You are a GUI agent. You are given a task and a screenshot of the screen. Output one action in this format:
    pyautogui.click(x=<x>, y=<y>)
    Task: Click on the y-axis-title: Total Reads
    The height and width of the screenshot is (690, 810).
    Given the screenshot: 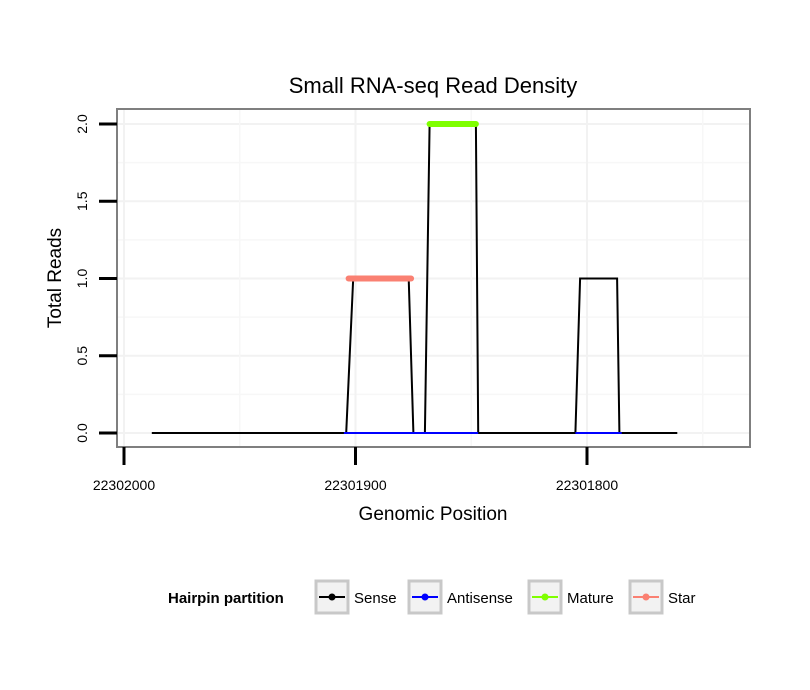 What is the action you would take?
    pyautogui.click(x=55, y=278)
    